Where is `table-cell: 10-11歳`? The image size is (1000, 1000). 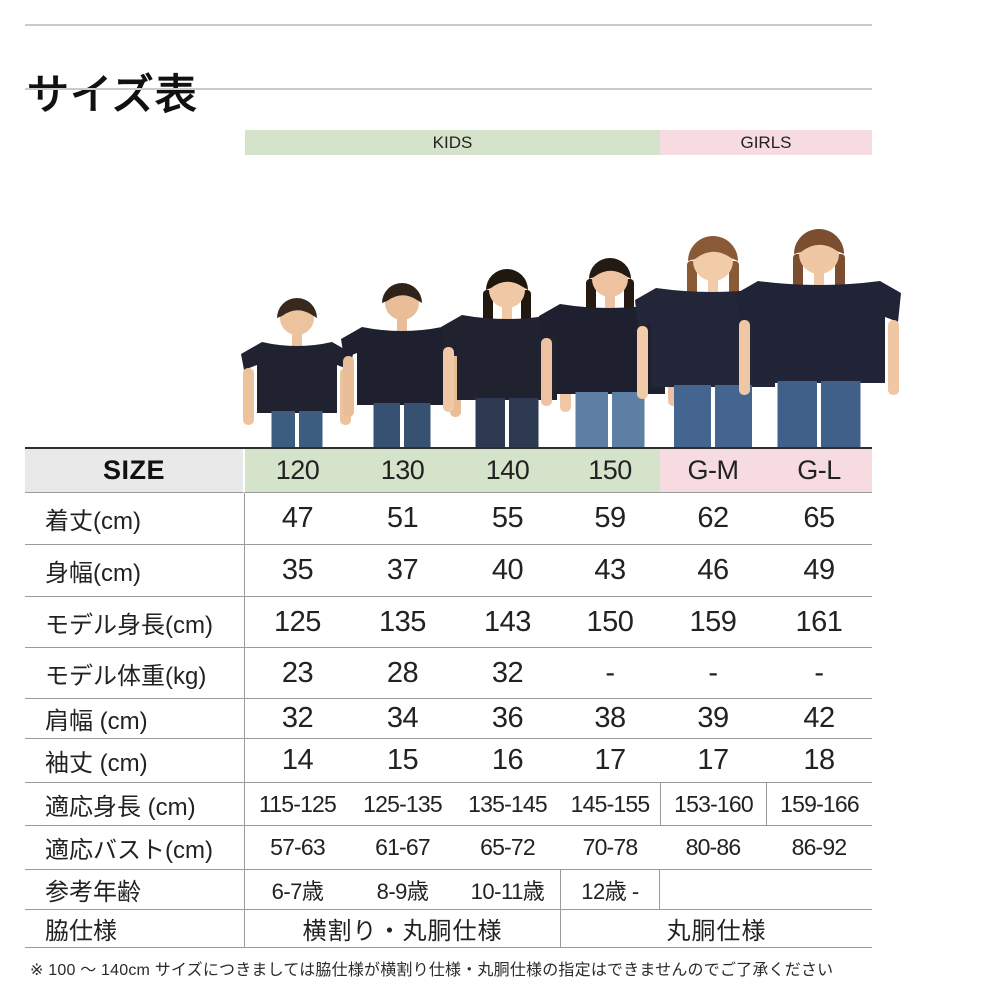
table-cell: 10-11歳 is located at coordinates (507, 890).